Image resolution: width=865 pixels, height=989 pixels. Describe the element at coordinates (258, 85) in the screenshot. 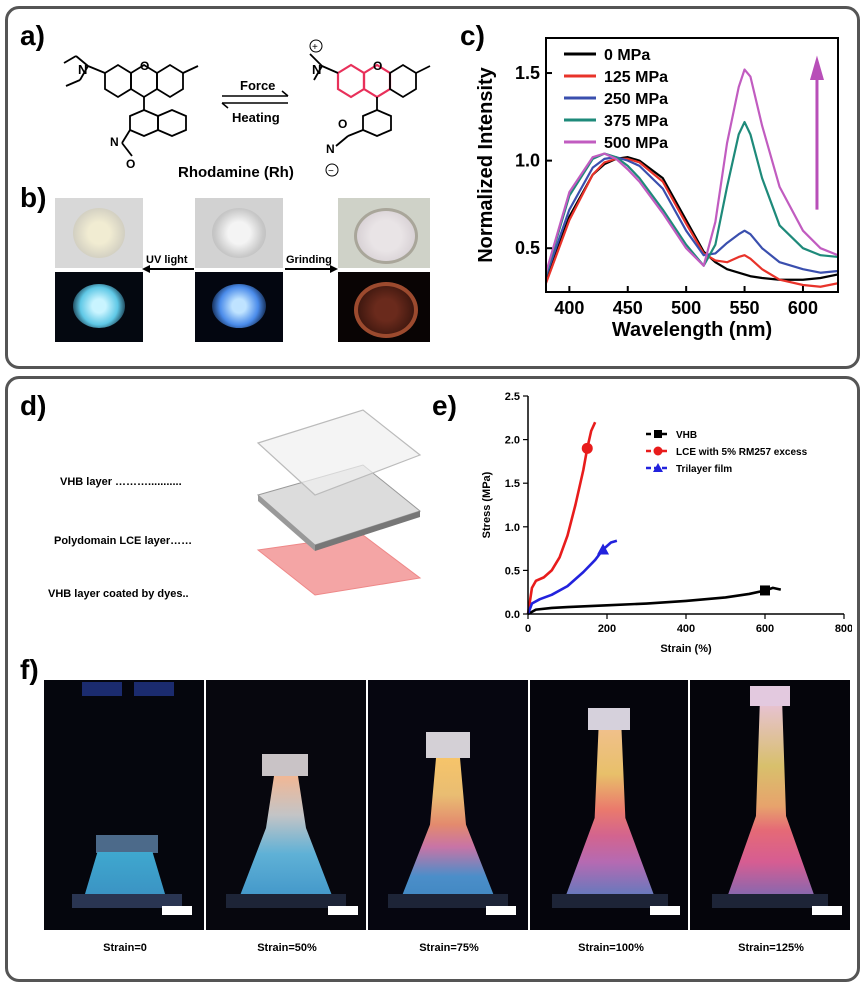

I see `force-label: Force` at that location.